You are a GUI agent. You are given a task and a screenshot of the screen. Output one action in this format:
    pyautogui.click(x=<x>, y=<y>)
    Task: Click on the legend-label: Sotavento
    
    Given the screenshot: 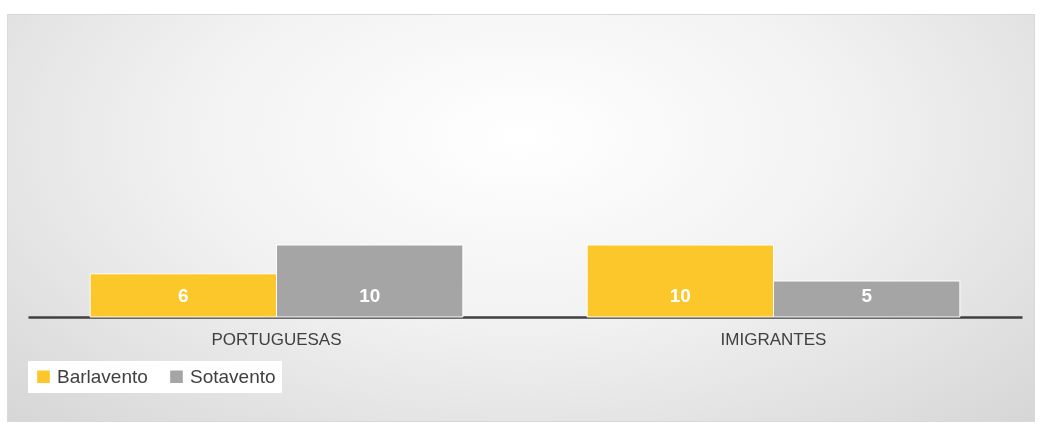 What is the action you would take?
    pyautogui.click(x=233, y=376)
    